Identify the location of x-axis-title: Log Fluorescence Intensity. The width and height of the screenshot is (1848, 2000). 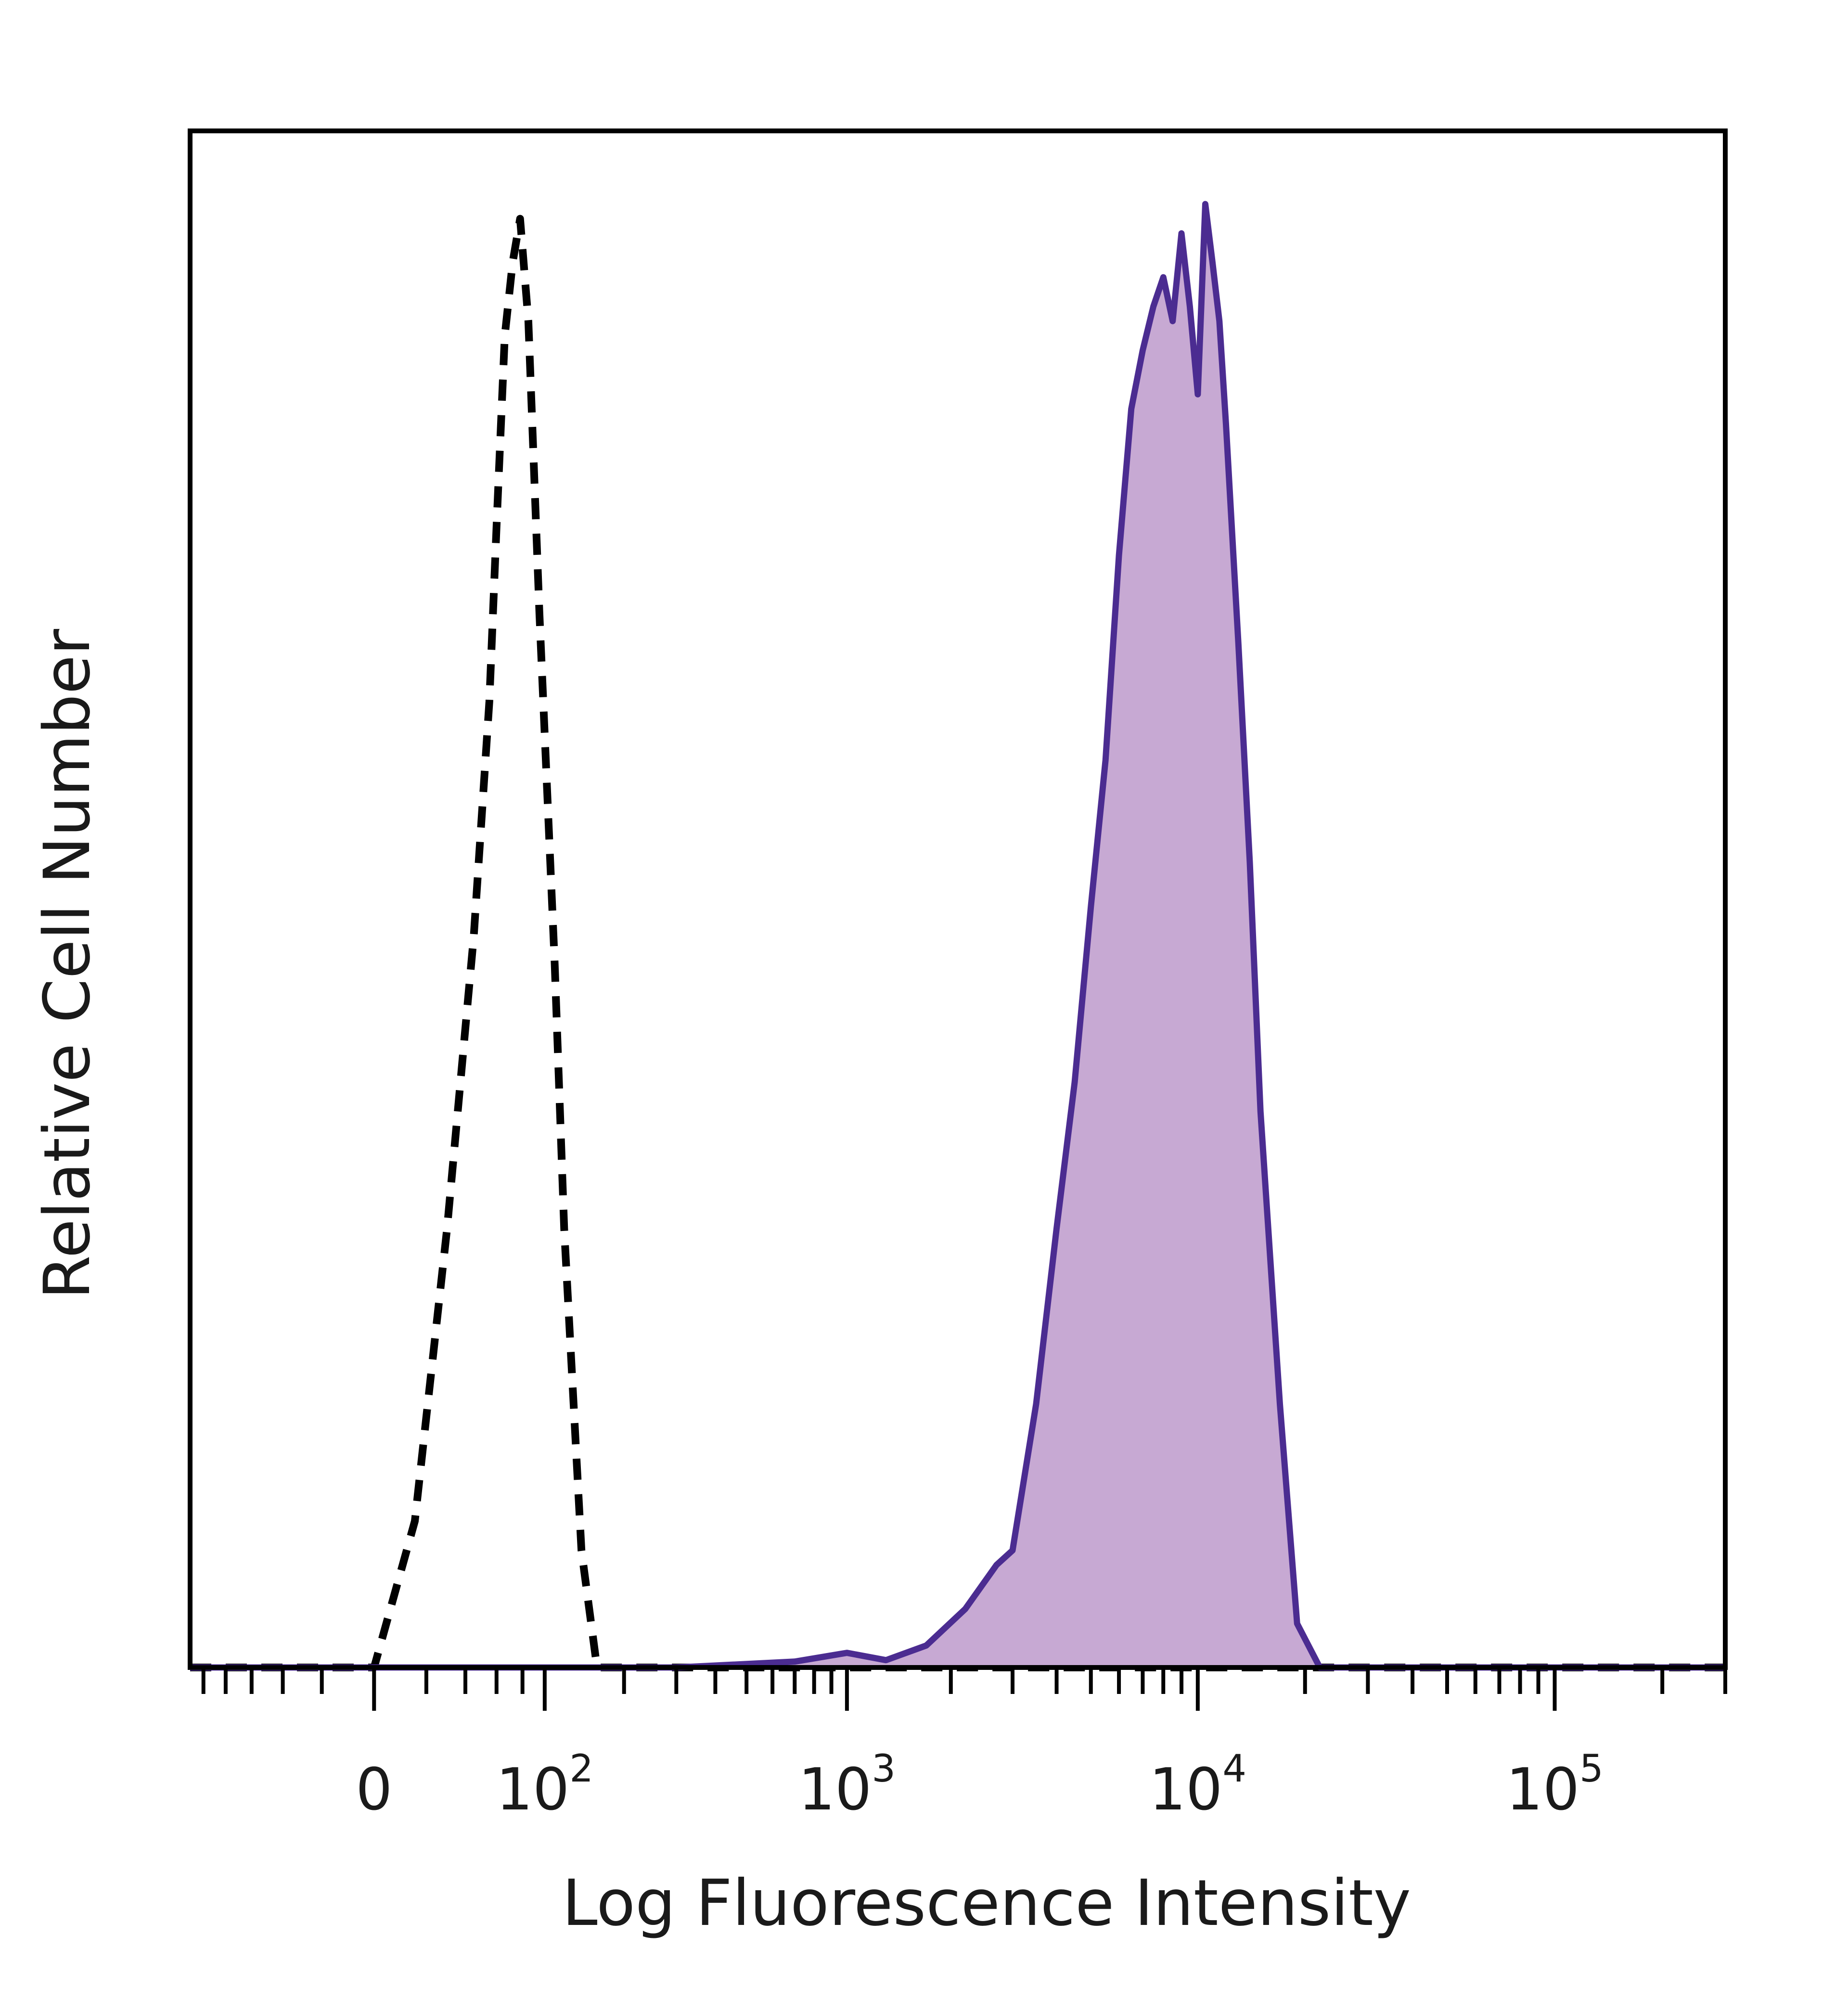
(986, 1903).